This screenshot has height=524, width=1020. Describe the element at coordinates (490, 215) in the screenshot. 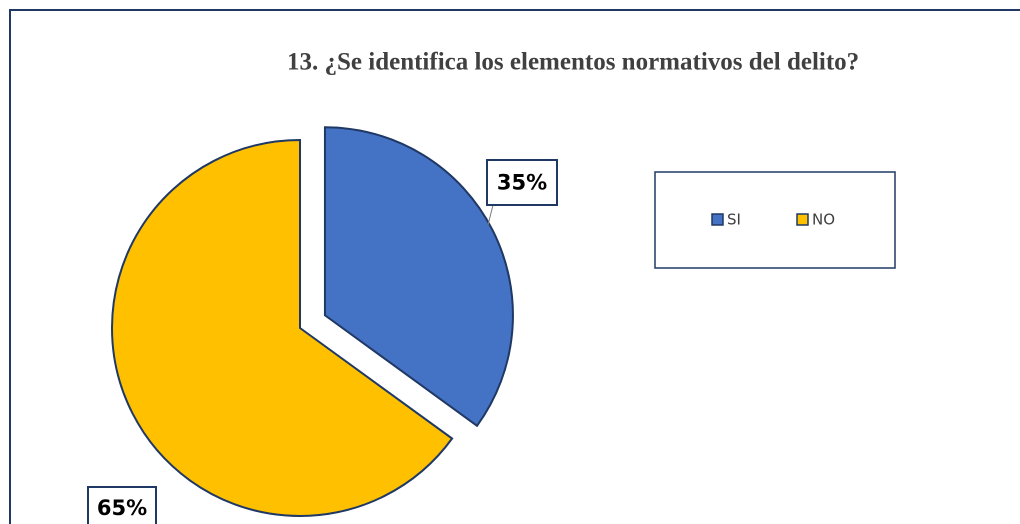

I see `leader-line` at that location.